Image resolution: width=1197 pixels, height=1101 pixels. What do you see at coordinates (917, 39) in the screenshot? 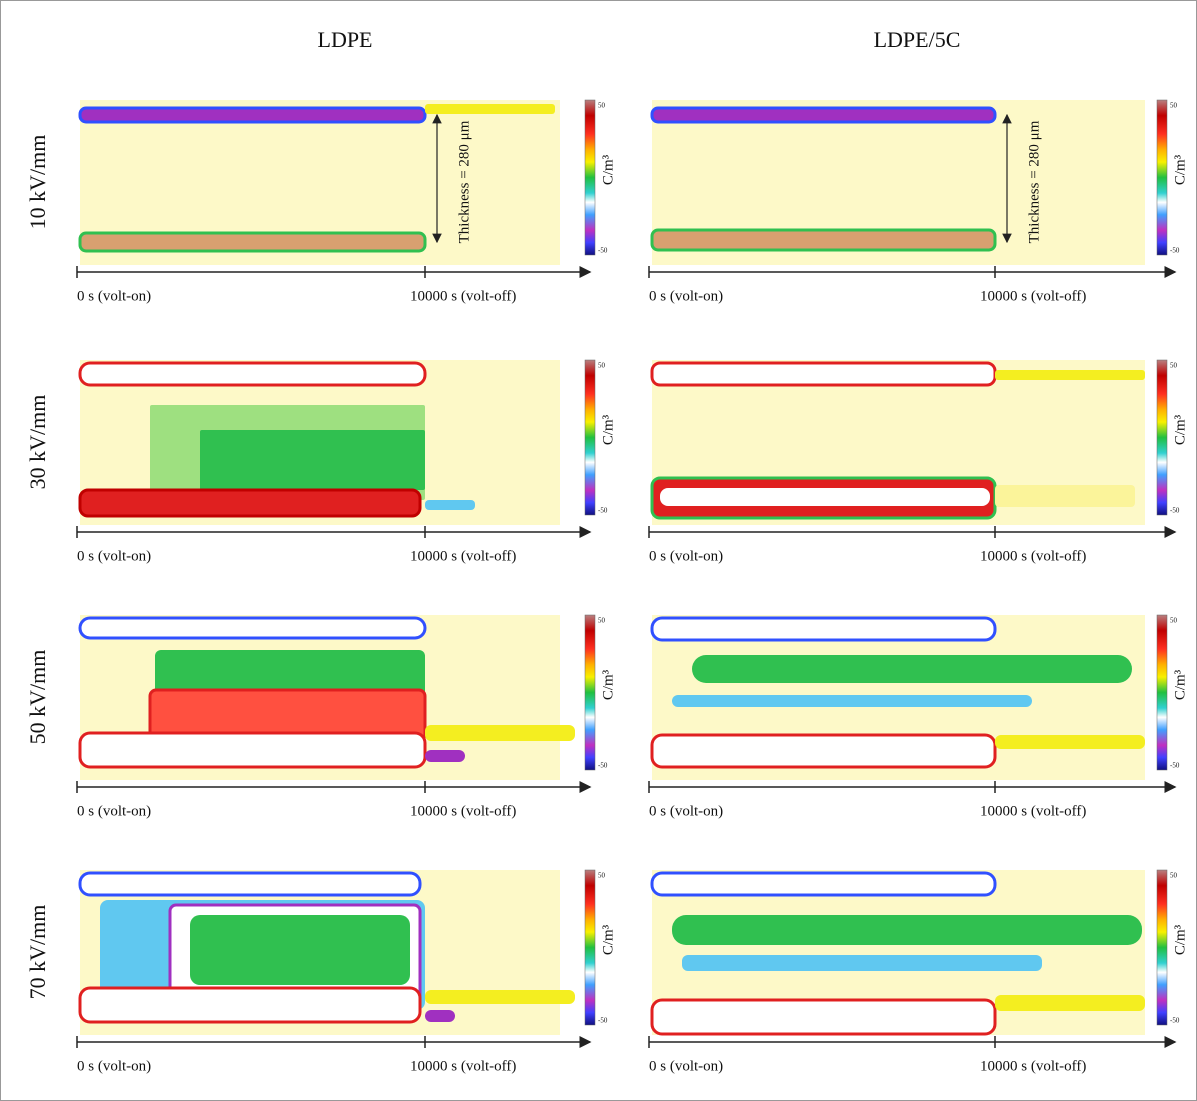
I see `column-title: LDPE/5C` at bounding box center [917, 39].